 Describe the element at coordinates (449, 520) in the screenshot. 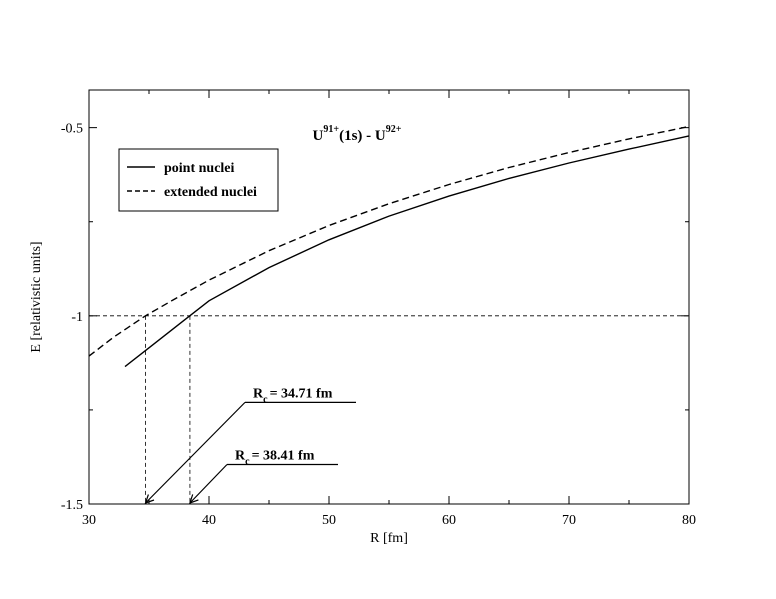

I see `x-tick-label: 60` at that location.